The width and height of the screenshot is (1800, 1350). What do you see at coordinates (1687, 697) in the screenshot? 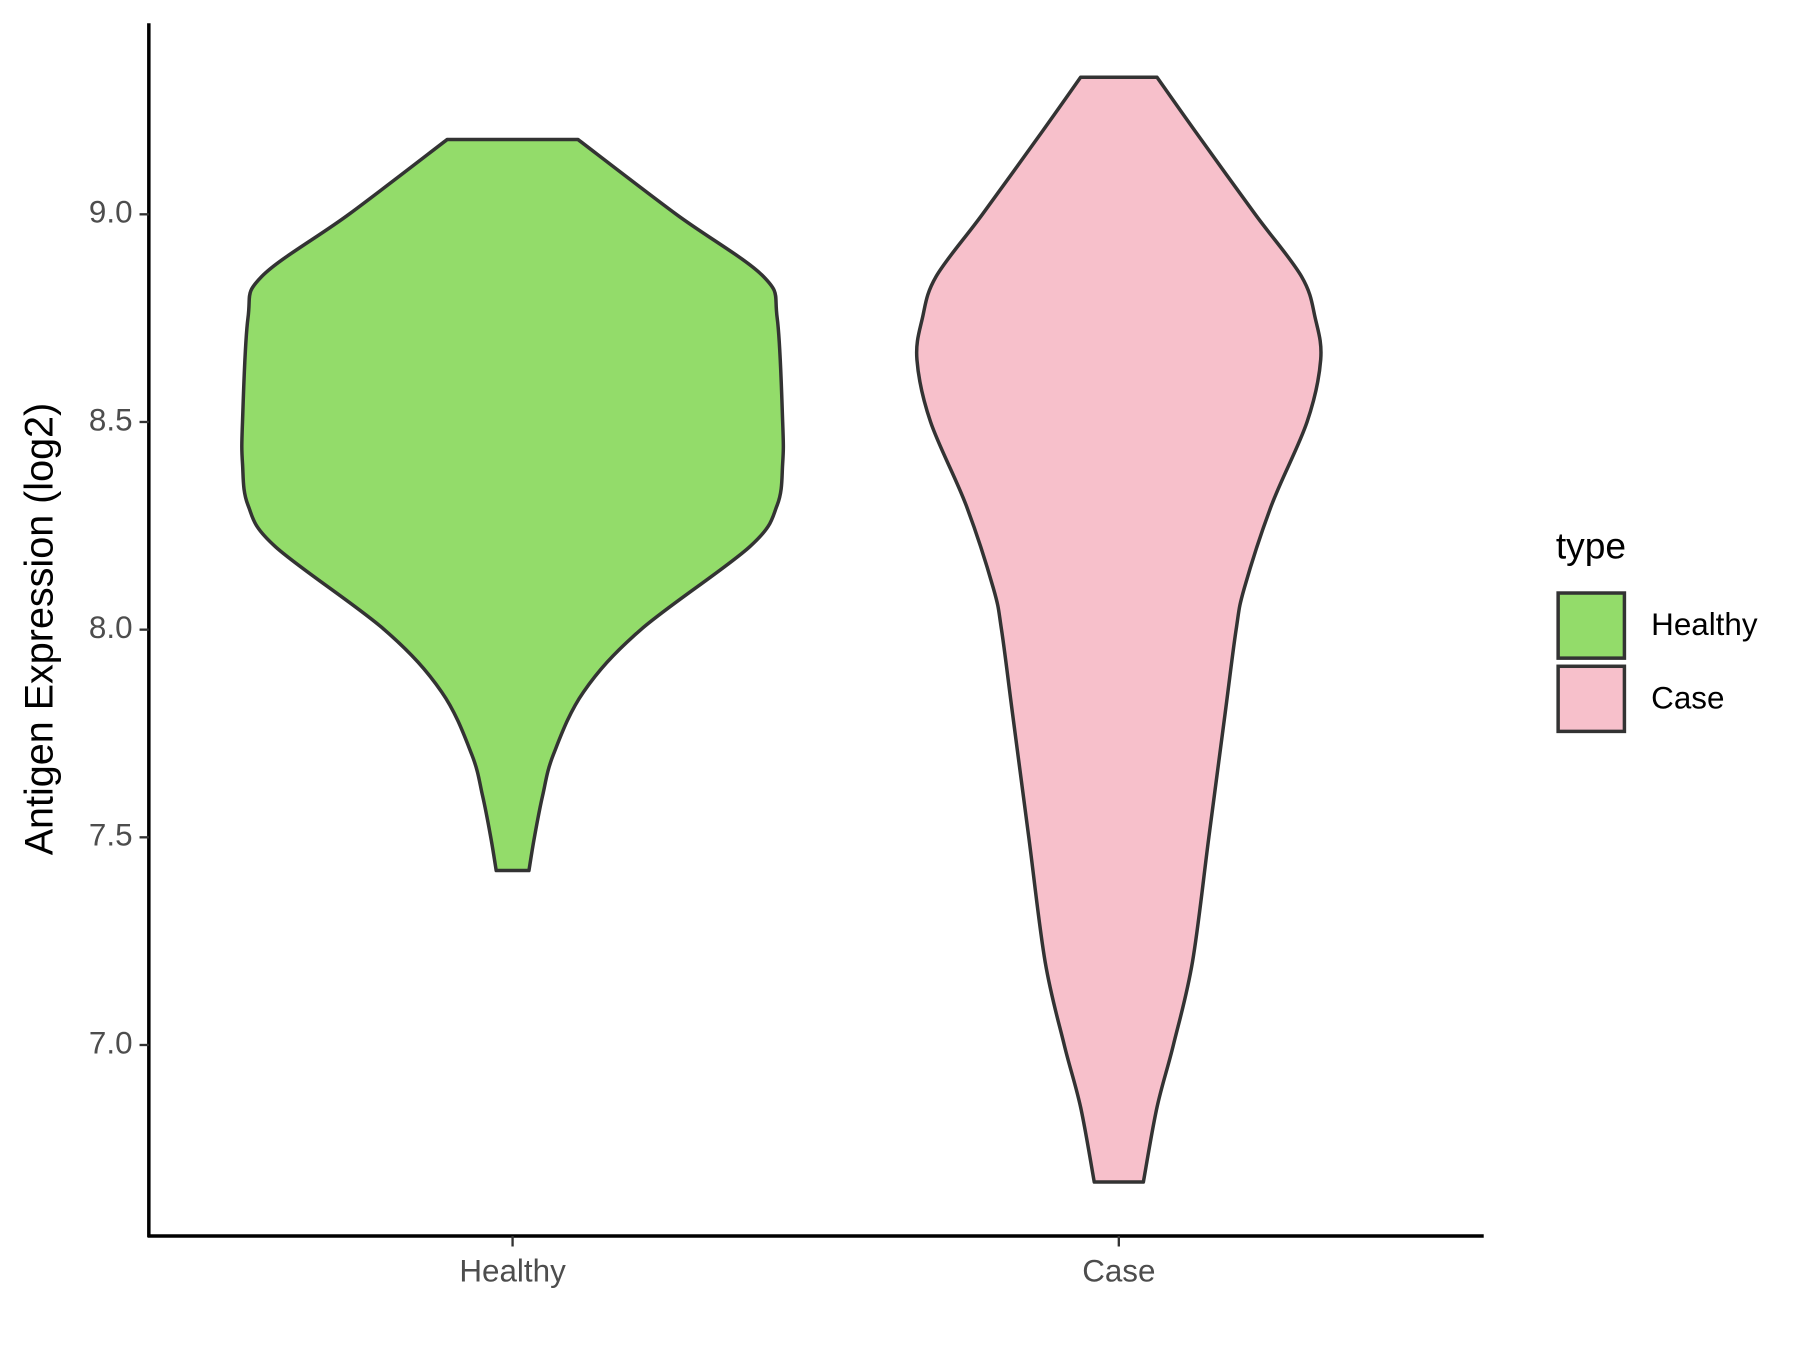
I see `legend-label: Case` at bounding box center [1687, 697].